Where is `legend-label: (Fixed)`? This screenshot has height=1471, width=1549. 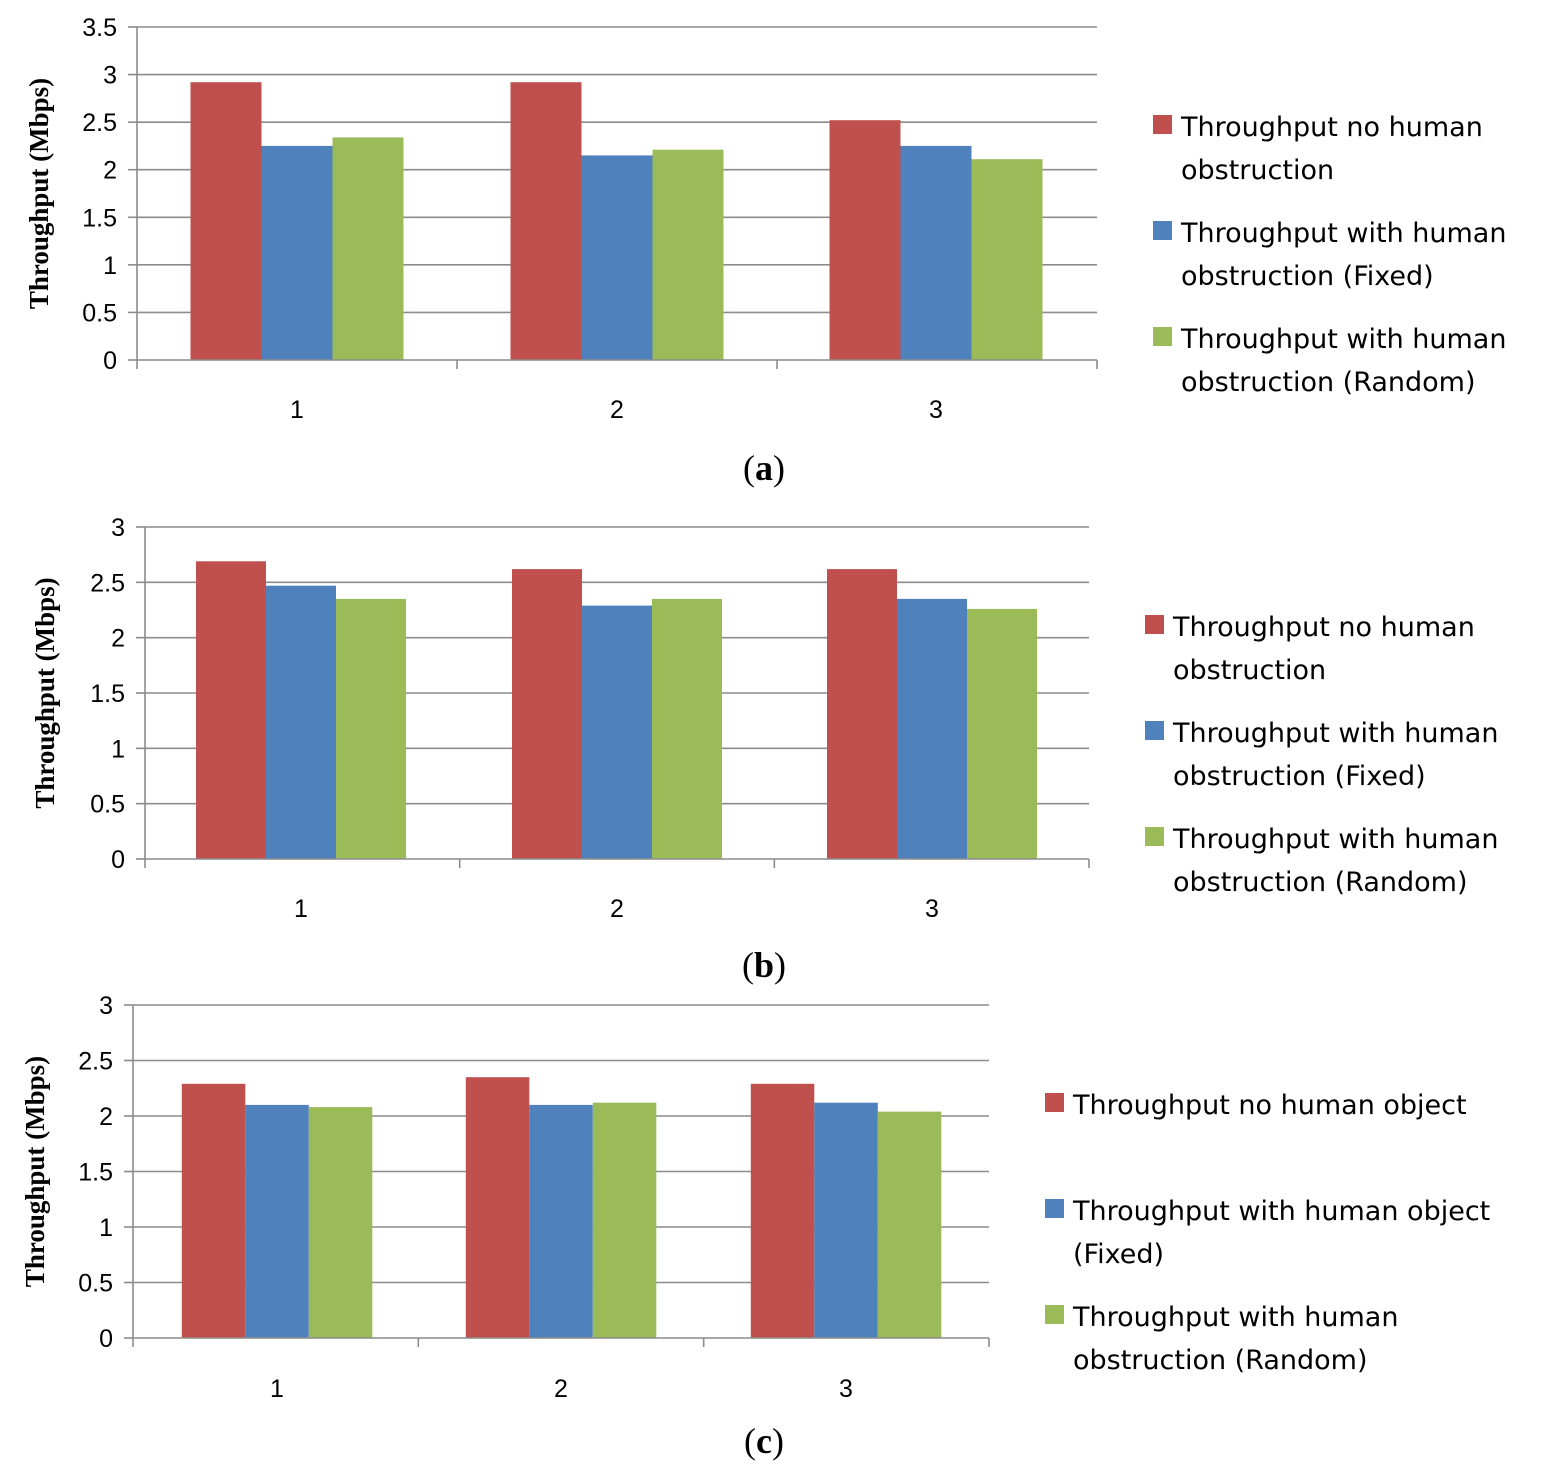 legend-label: (Fixed) is located at coordinates (1118, 1254).